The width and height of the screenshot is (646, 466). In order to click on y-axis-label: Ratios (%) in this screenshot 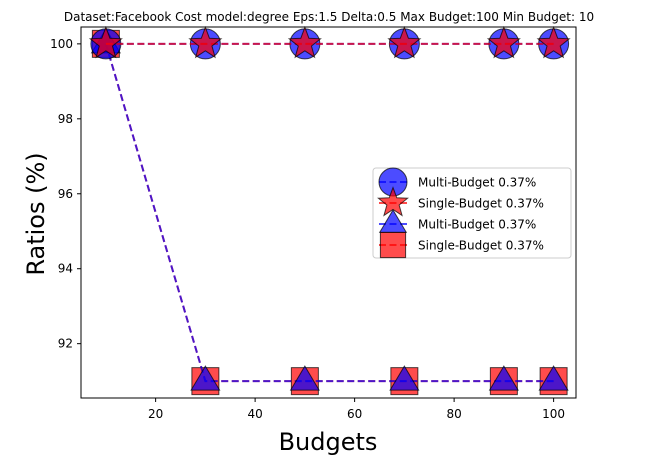, I will do `click(36, 213)`.